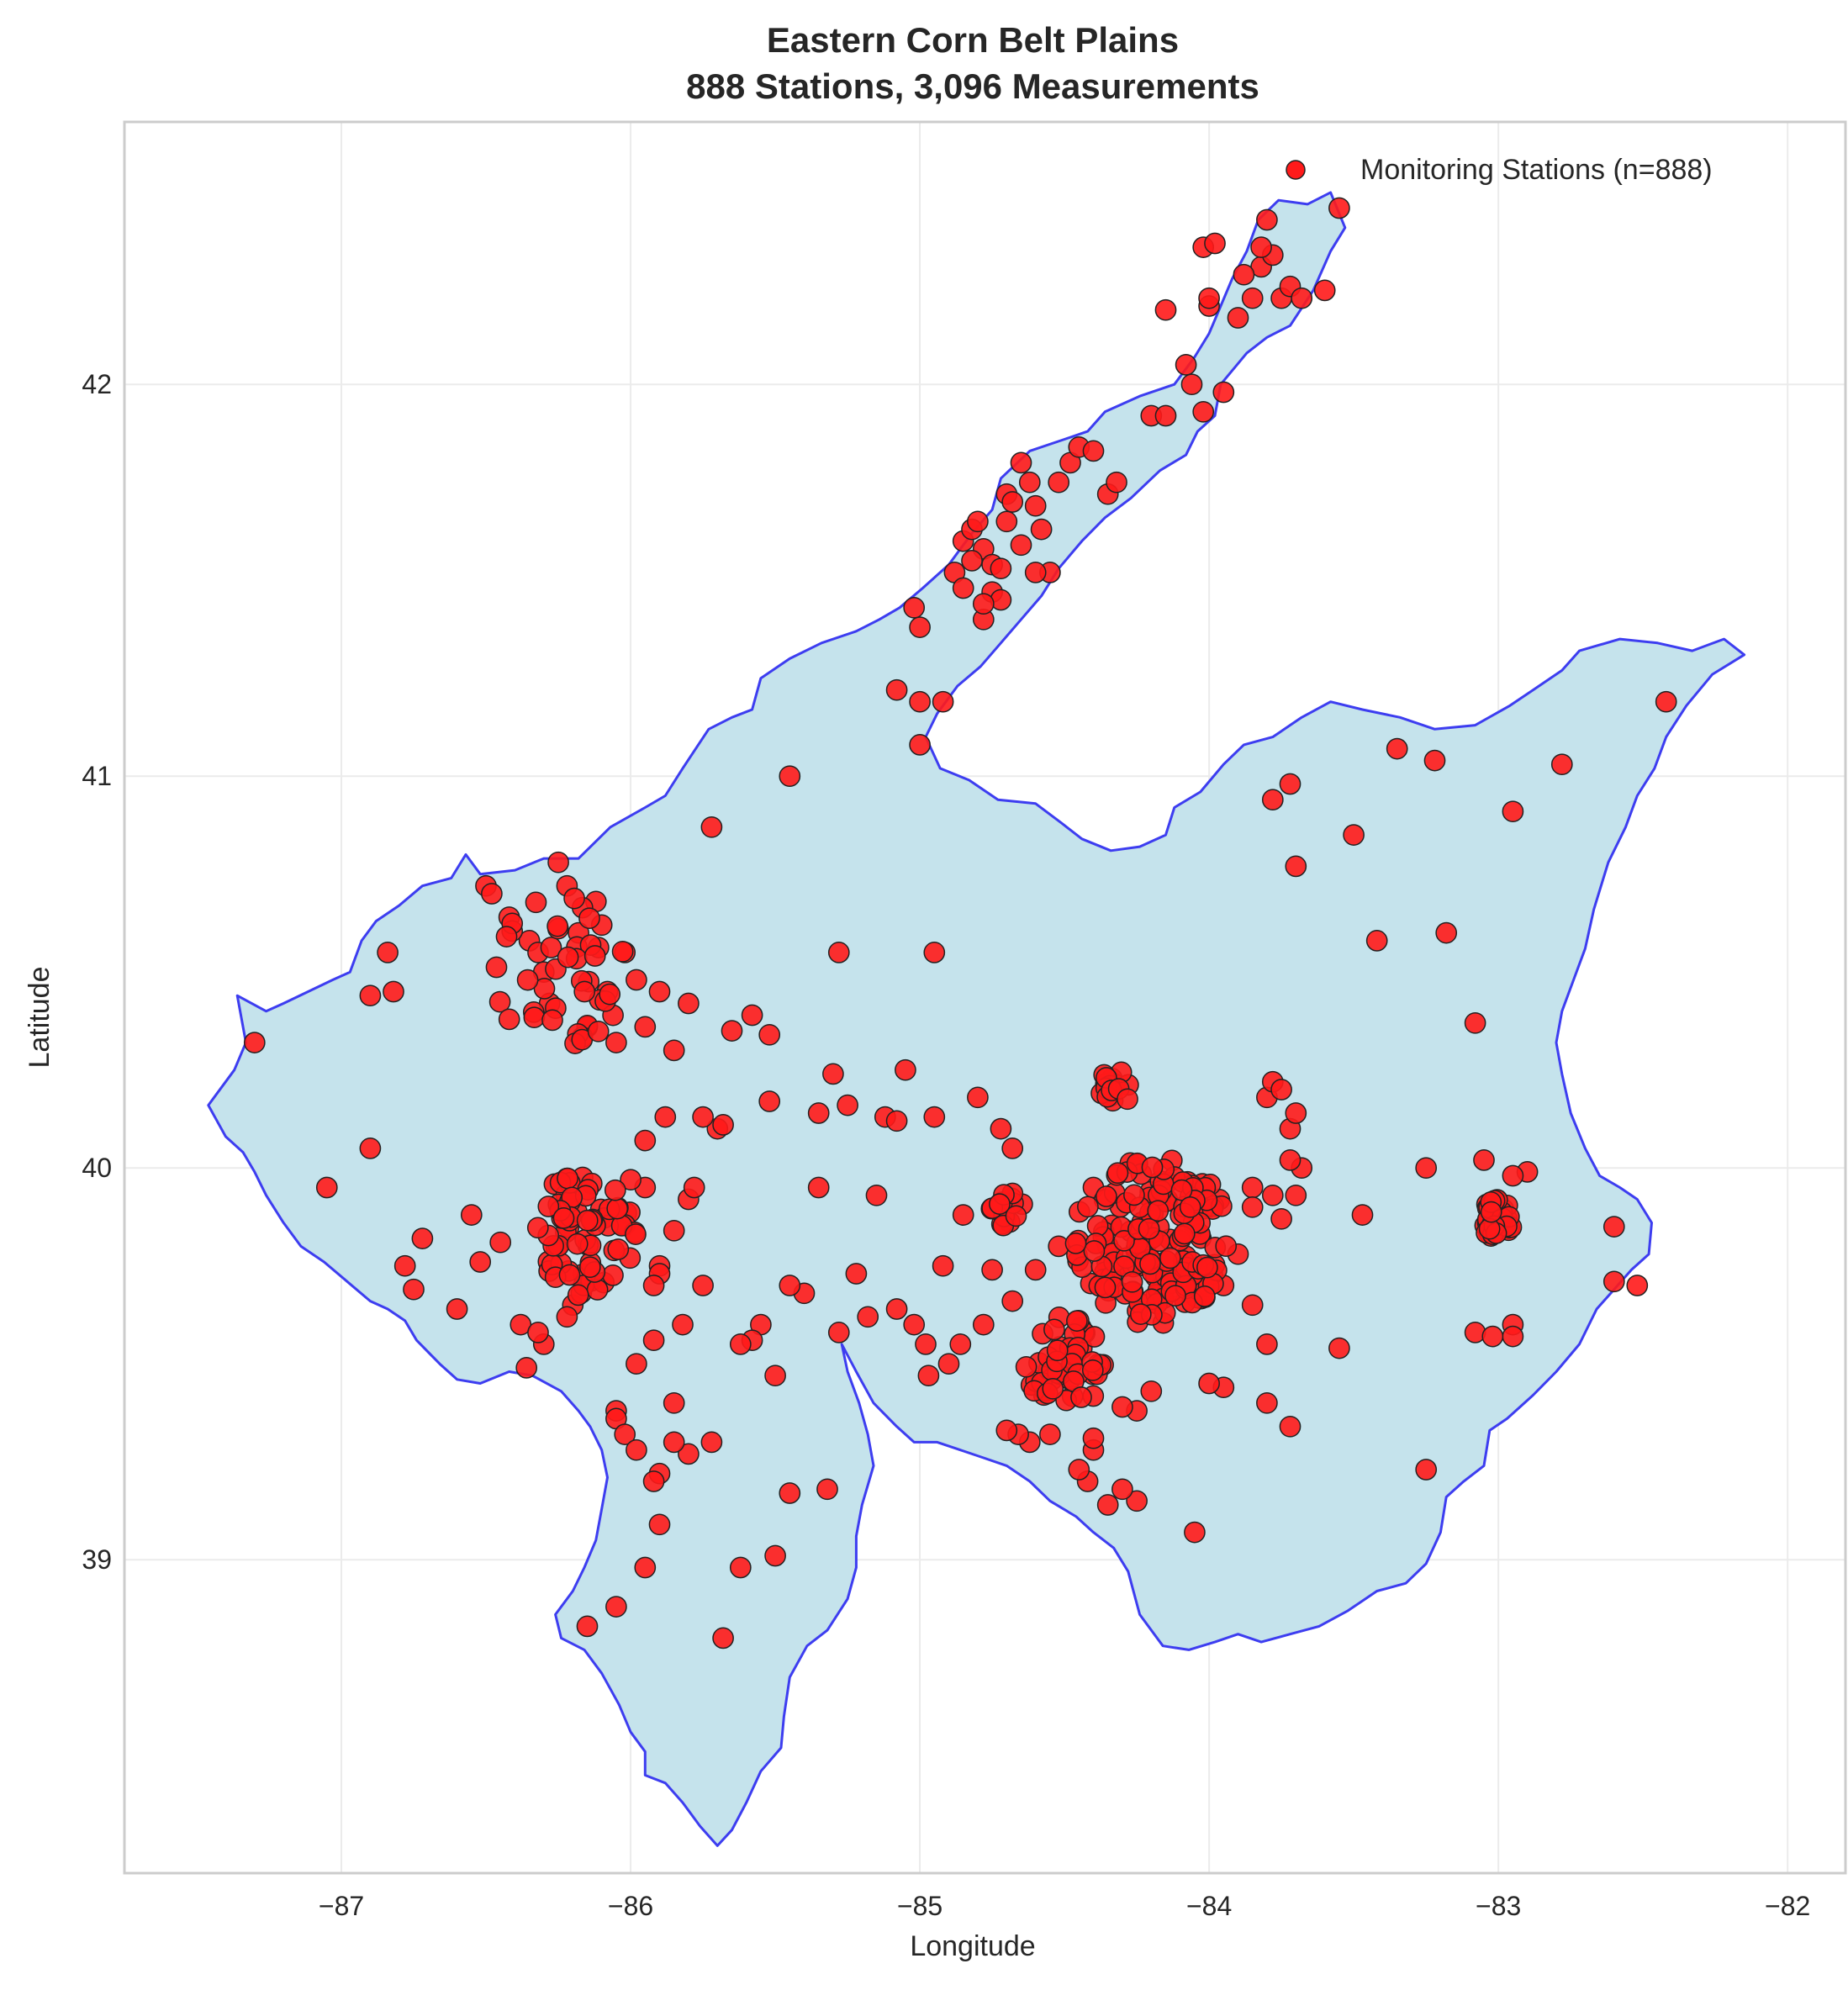 Image resolution: width=1848 pixels, height=1990 pixels. What do you see at coordinates (97, 384) in the screenshot?
I see `y-tick-label: 42` at bounding box center [97, 384].